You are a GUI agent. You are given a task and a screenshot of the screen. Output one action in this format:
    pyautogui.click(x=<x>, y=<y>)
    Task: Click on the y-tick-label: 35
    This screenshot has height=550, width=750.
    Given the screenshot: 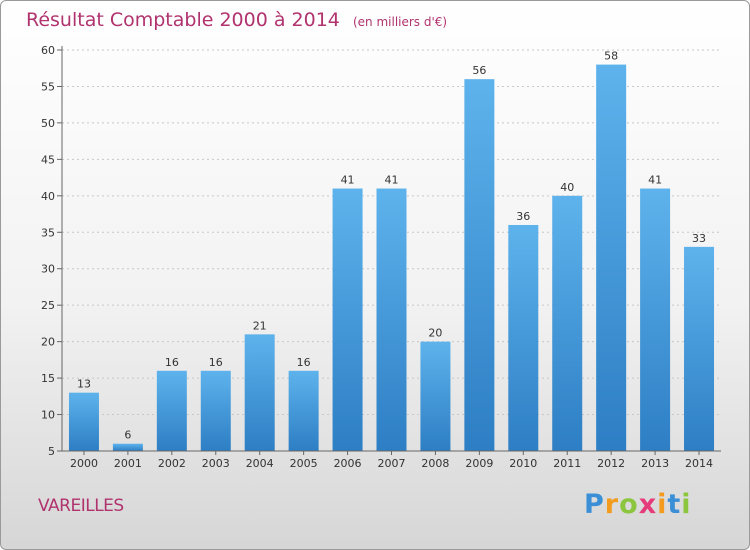 What is the action you would take?
    pyautogui.click(x=48, y=232)
    